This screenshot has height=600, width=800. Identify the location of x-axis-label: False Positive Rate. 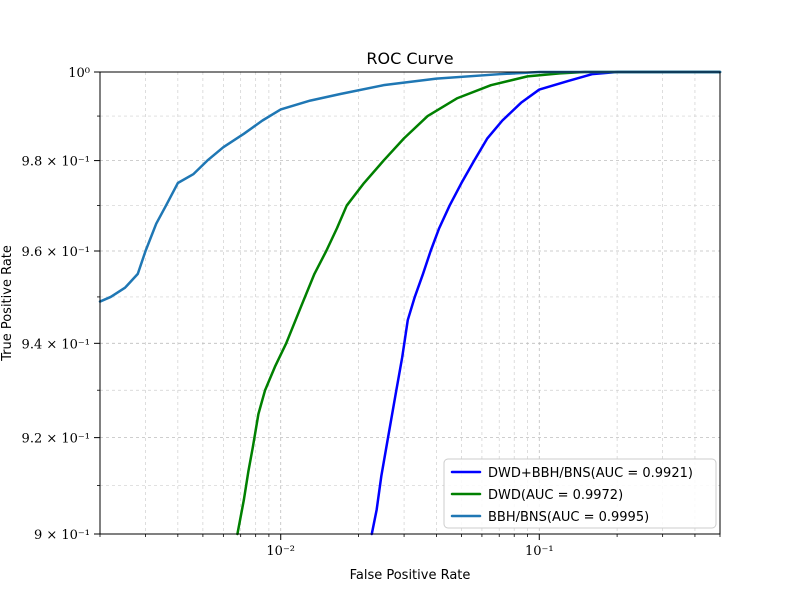
(410, 575).